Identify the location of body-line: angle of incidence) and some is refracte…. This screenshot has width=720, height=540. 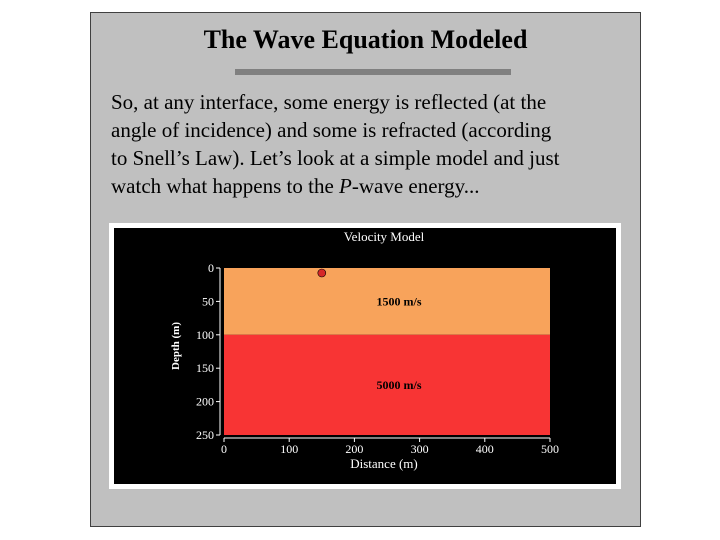
(331, 130).